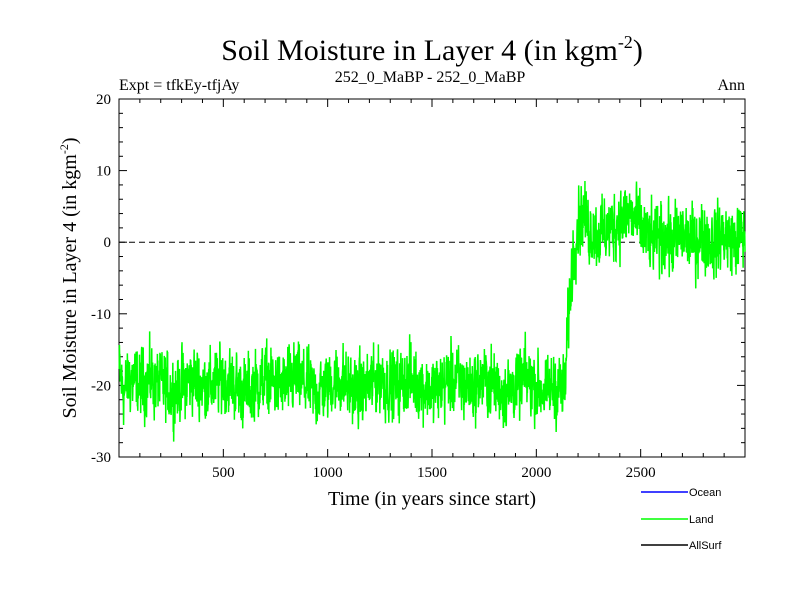  Describe the element at coordinates (681, 519) in the screenshot. I see `legend: Ocean Land AllSurf` at that location.